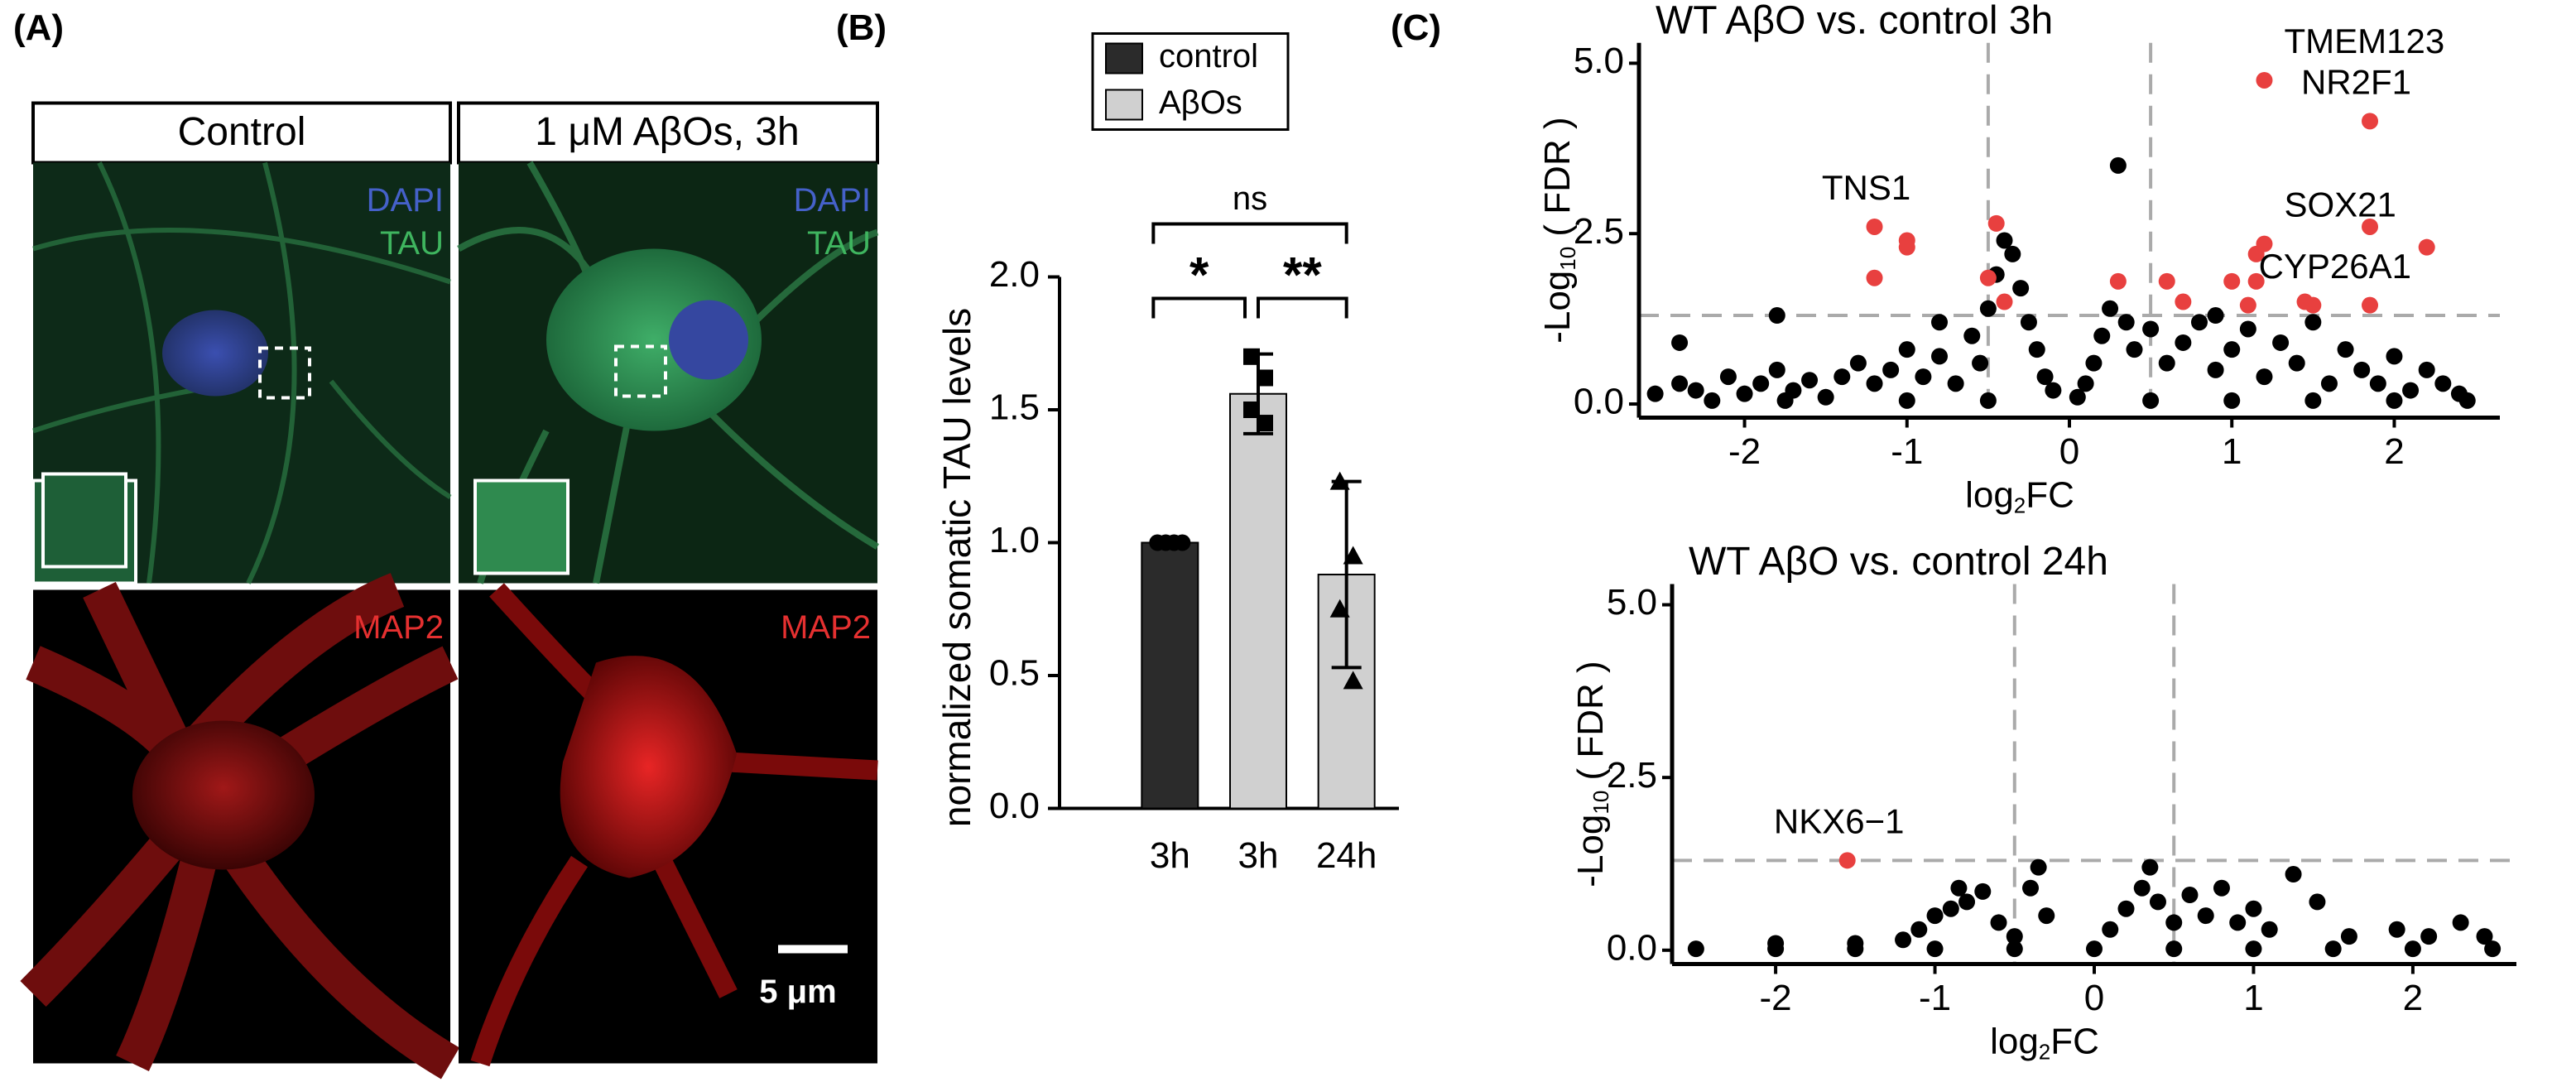 Image resolution: width=2576 pixels, height=1082 pixels. Describe the element at coordinates (861, 27) in the screenshot. I see `panel-label: (B)` at that location.